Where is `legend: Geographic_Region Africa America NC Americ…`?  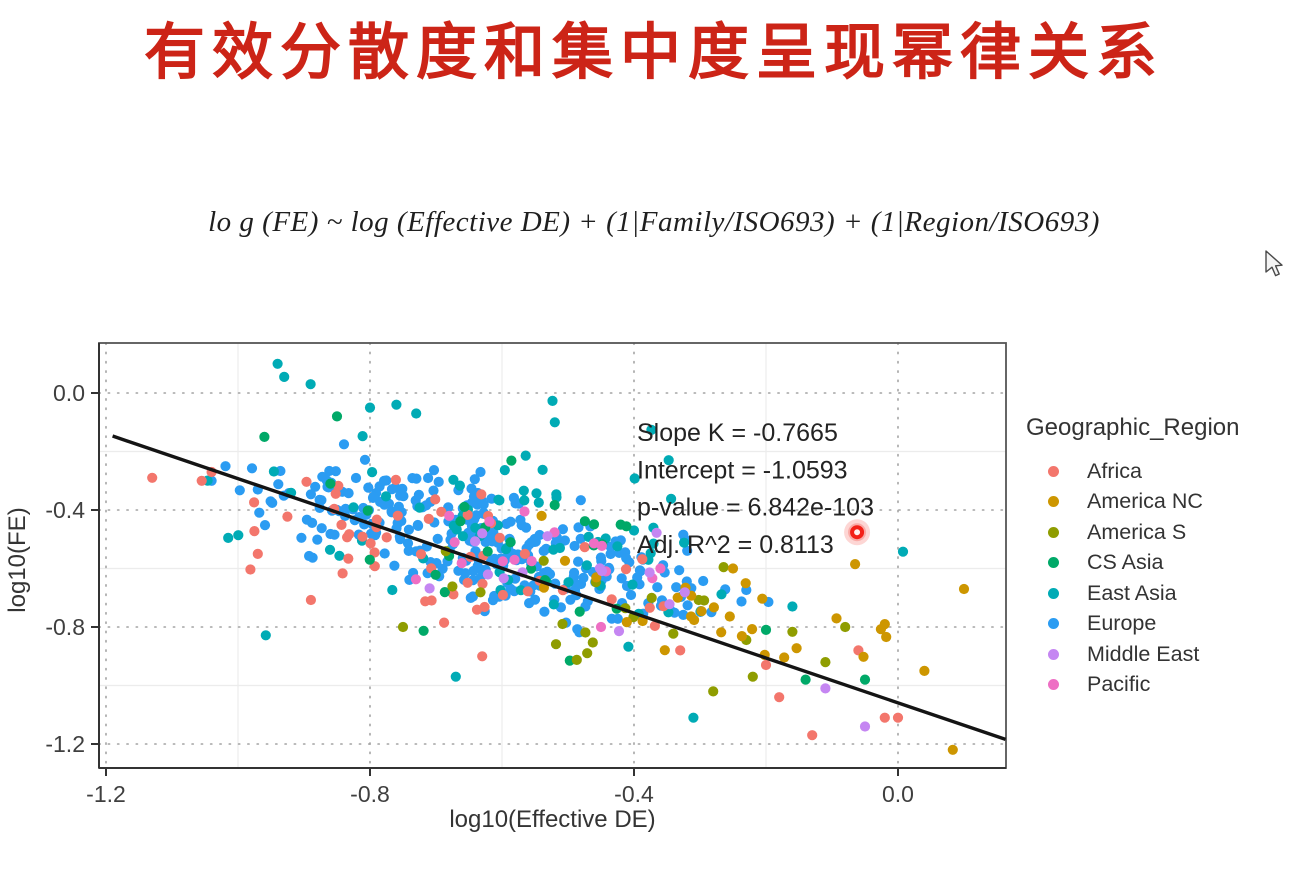
legend: Geographic_Region Africa America NC Americ… is located at coordinates (1165, 557).